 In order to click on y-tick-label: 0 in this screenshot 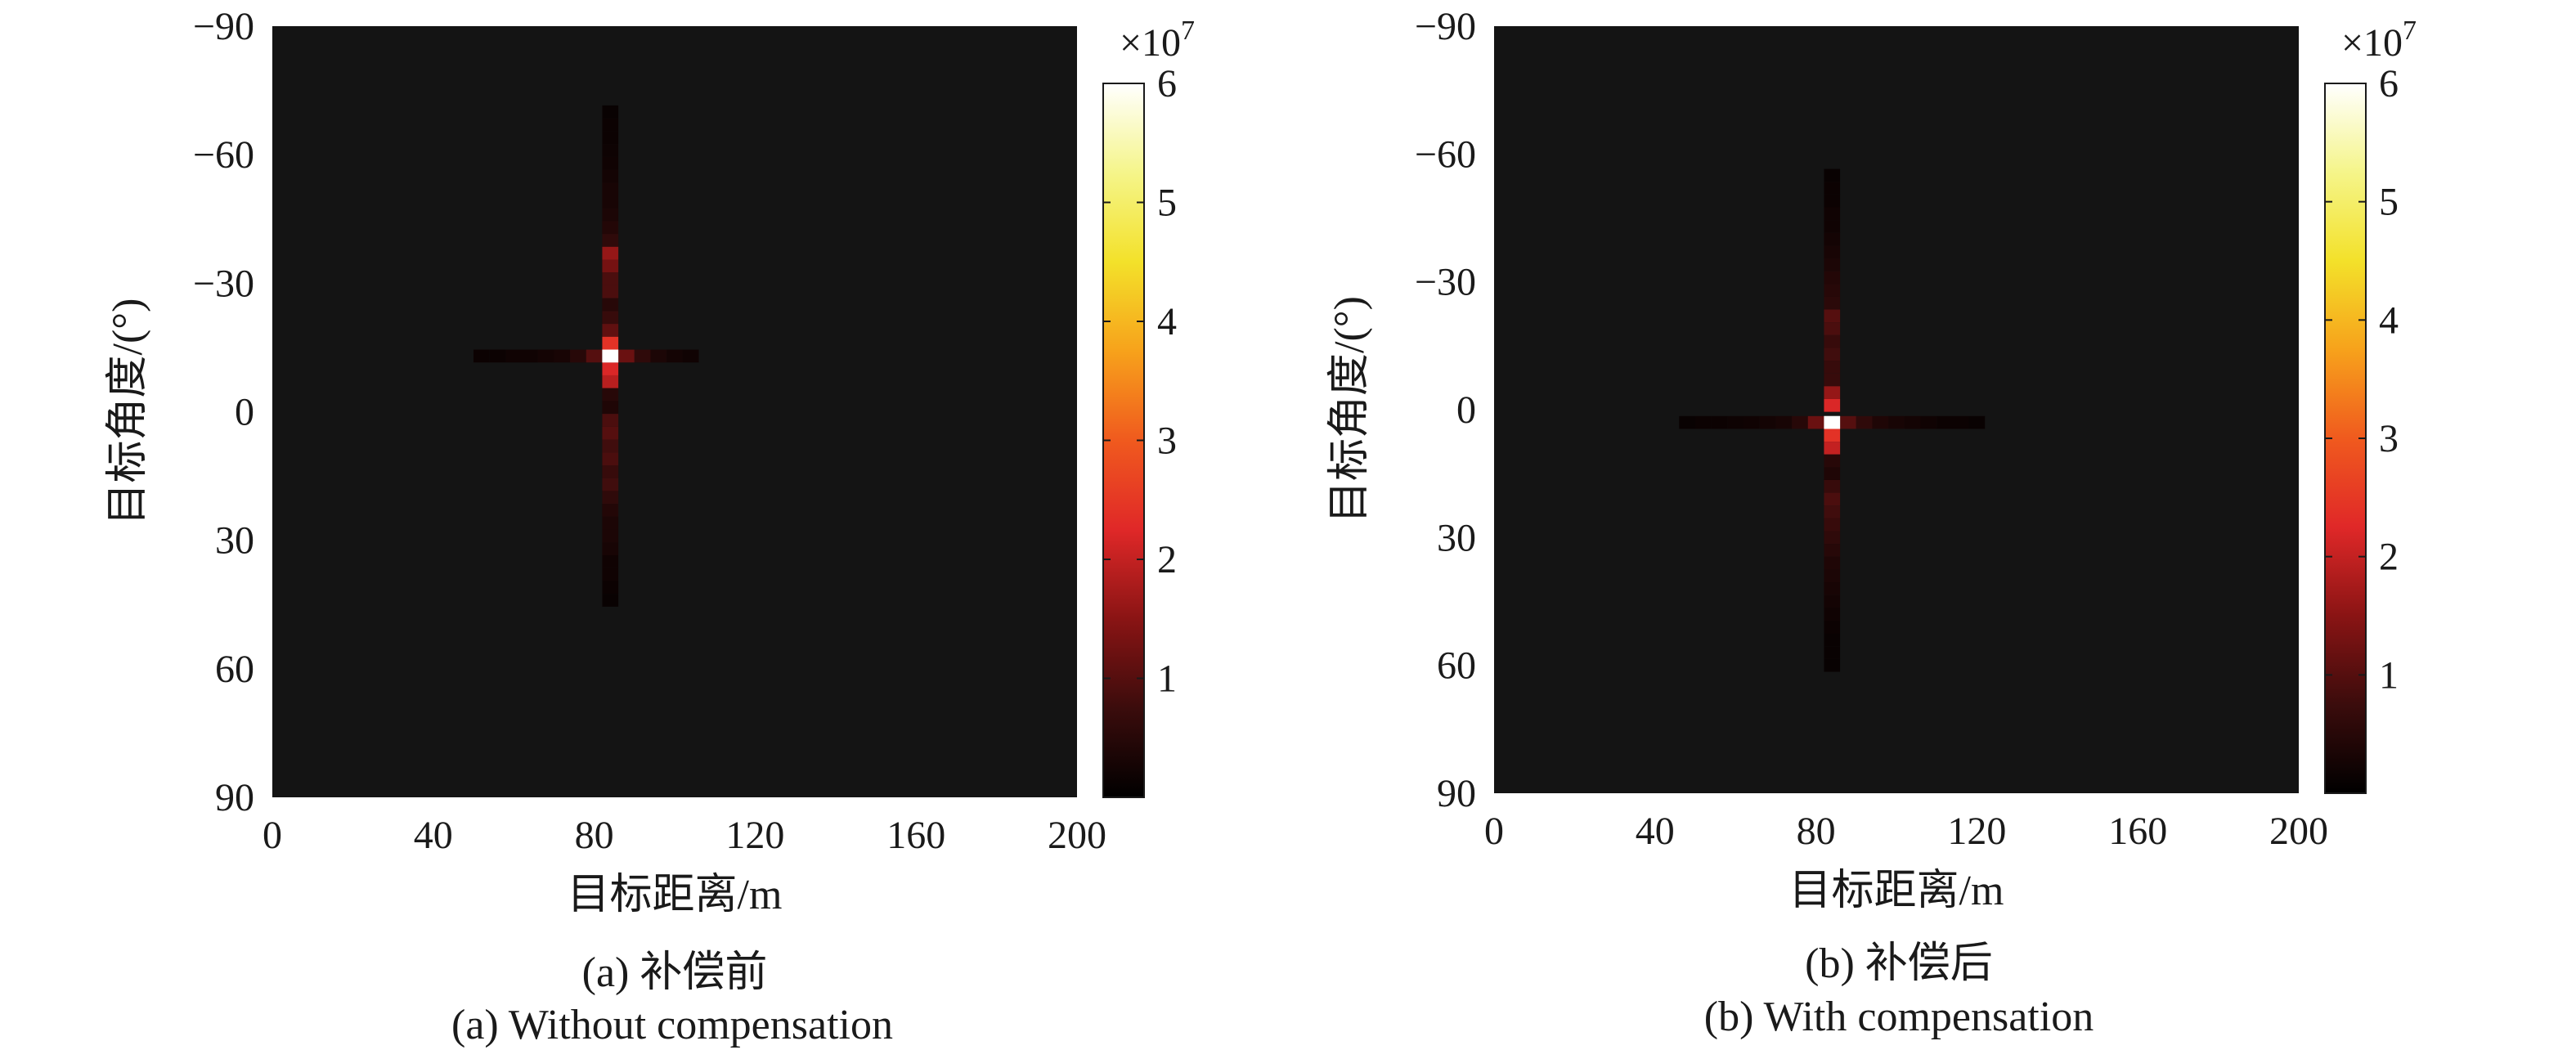, I will do `click(244, 413)`.